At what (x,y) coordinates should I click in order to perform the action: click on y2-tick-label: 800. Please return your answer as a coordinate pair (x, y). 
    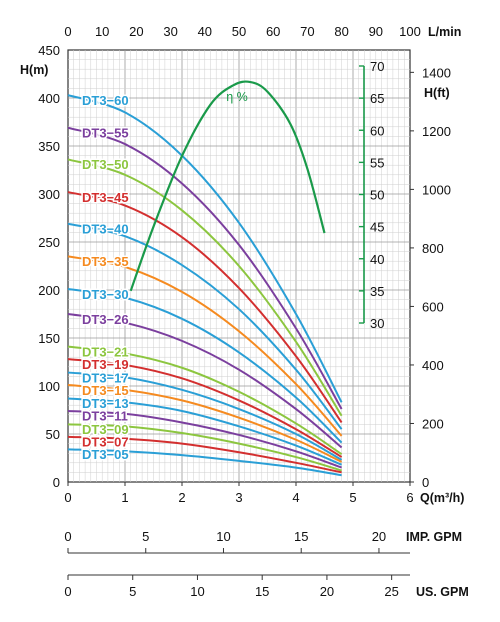
    Looking at the image, I should click on (433, 248).